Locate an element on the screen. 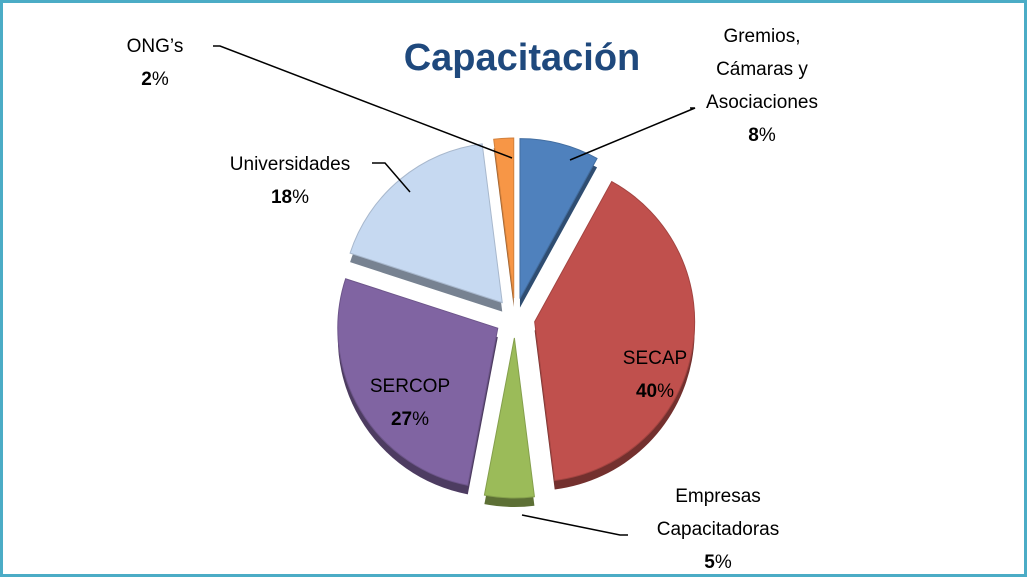 Image resolution: width=1027 pixels, height=577 pixels. slice-label: SERCOP is located at coordinates (410, 386).